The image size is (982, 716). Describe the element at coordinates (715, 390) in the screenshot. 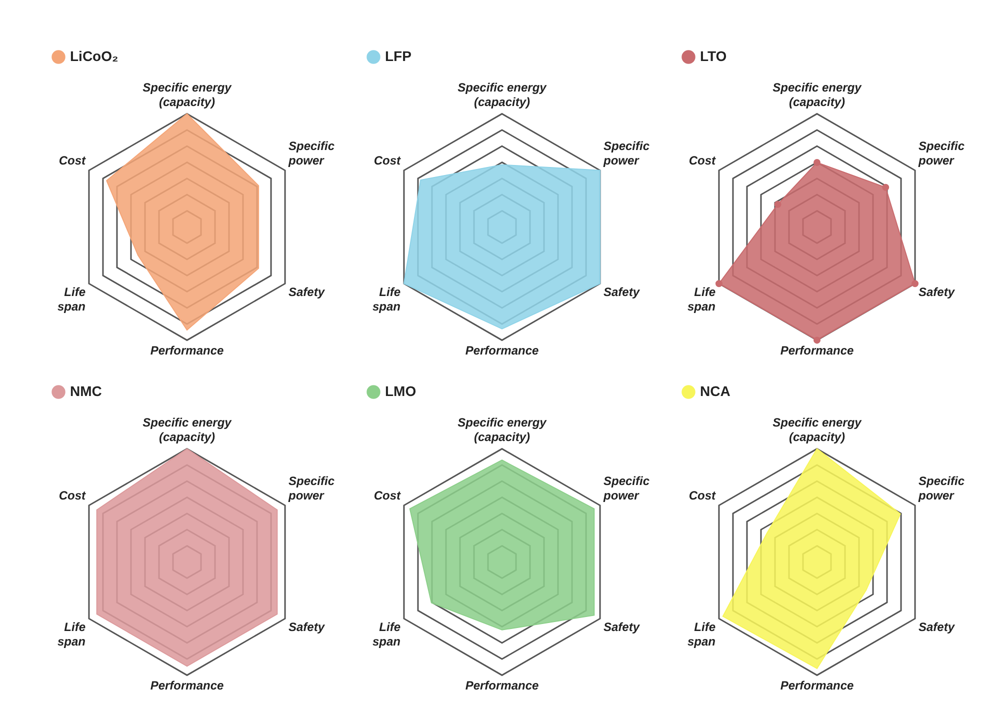

I see `legend-label: NCA` at that location.